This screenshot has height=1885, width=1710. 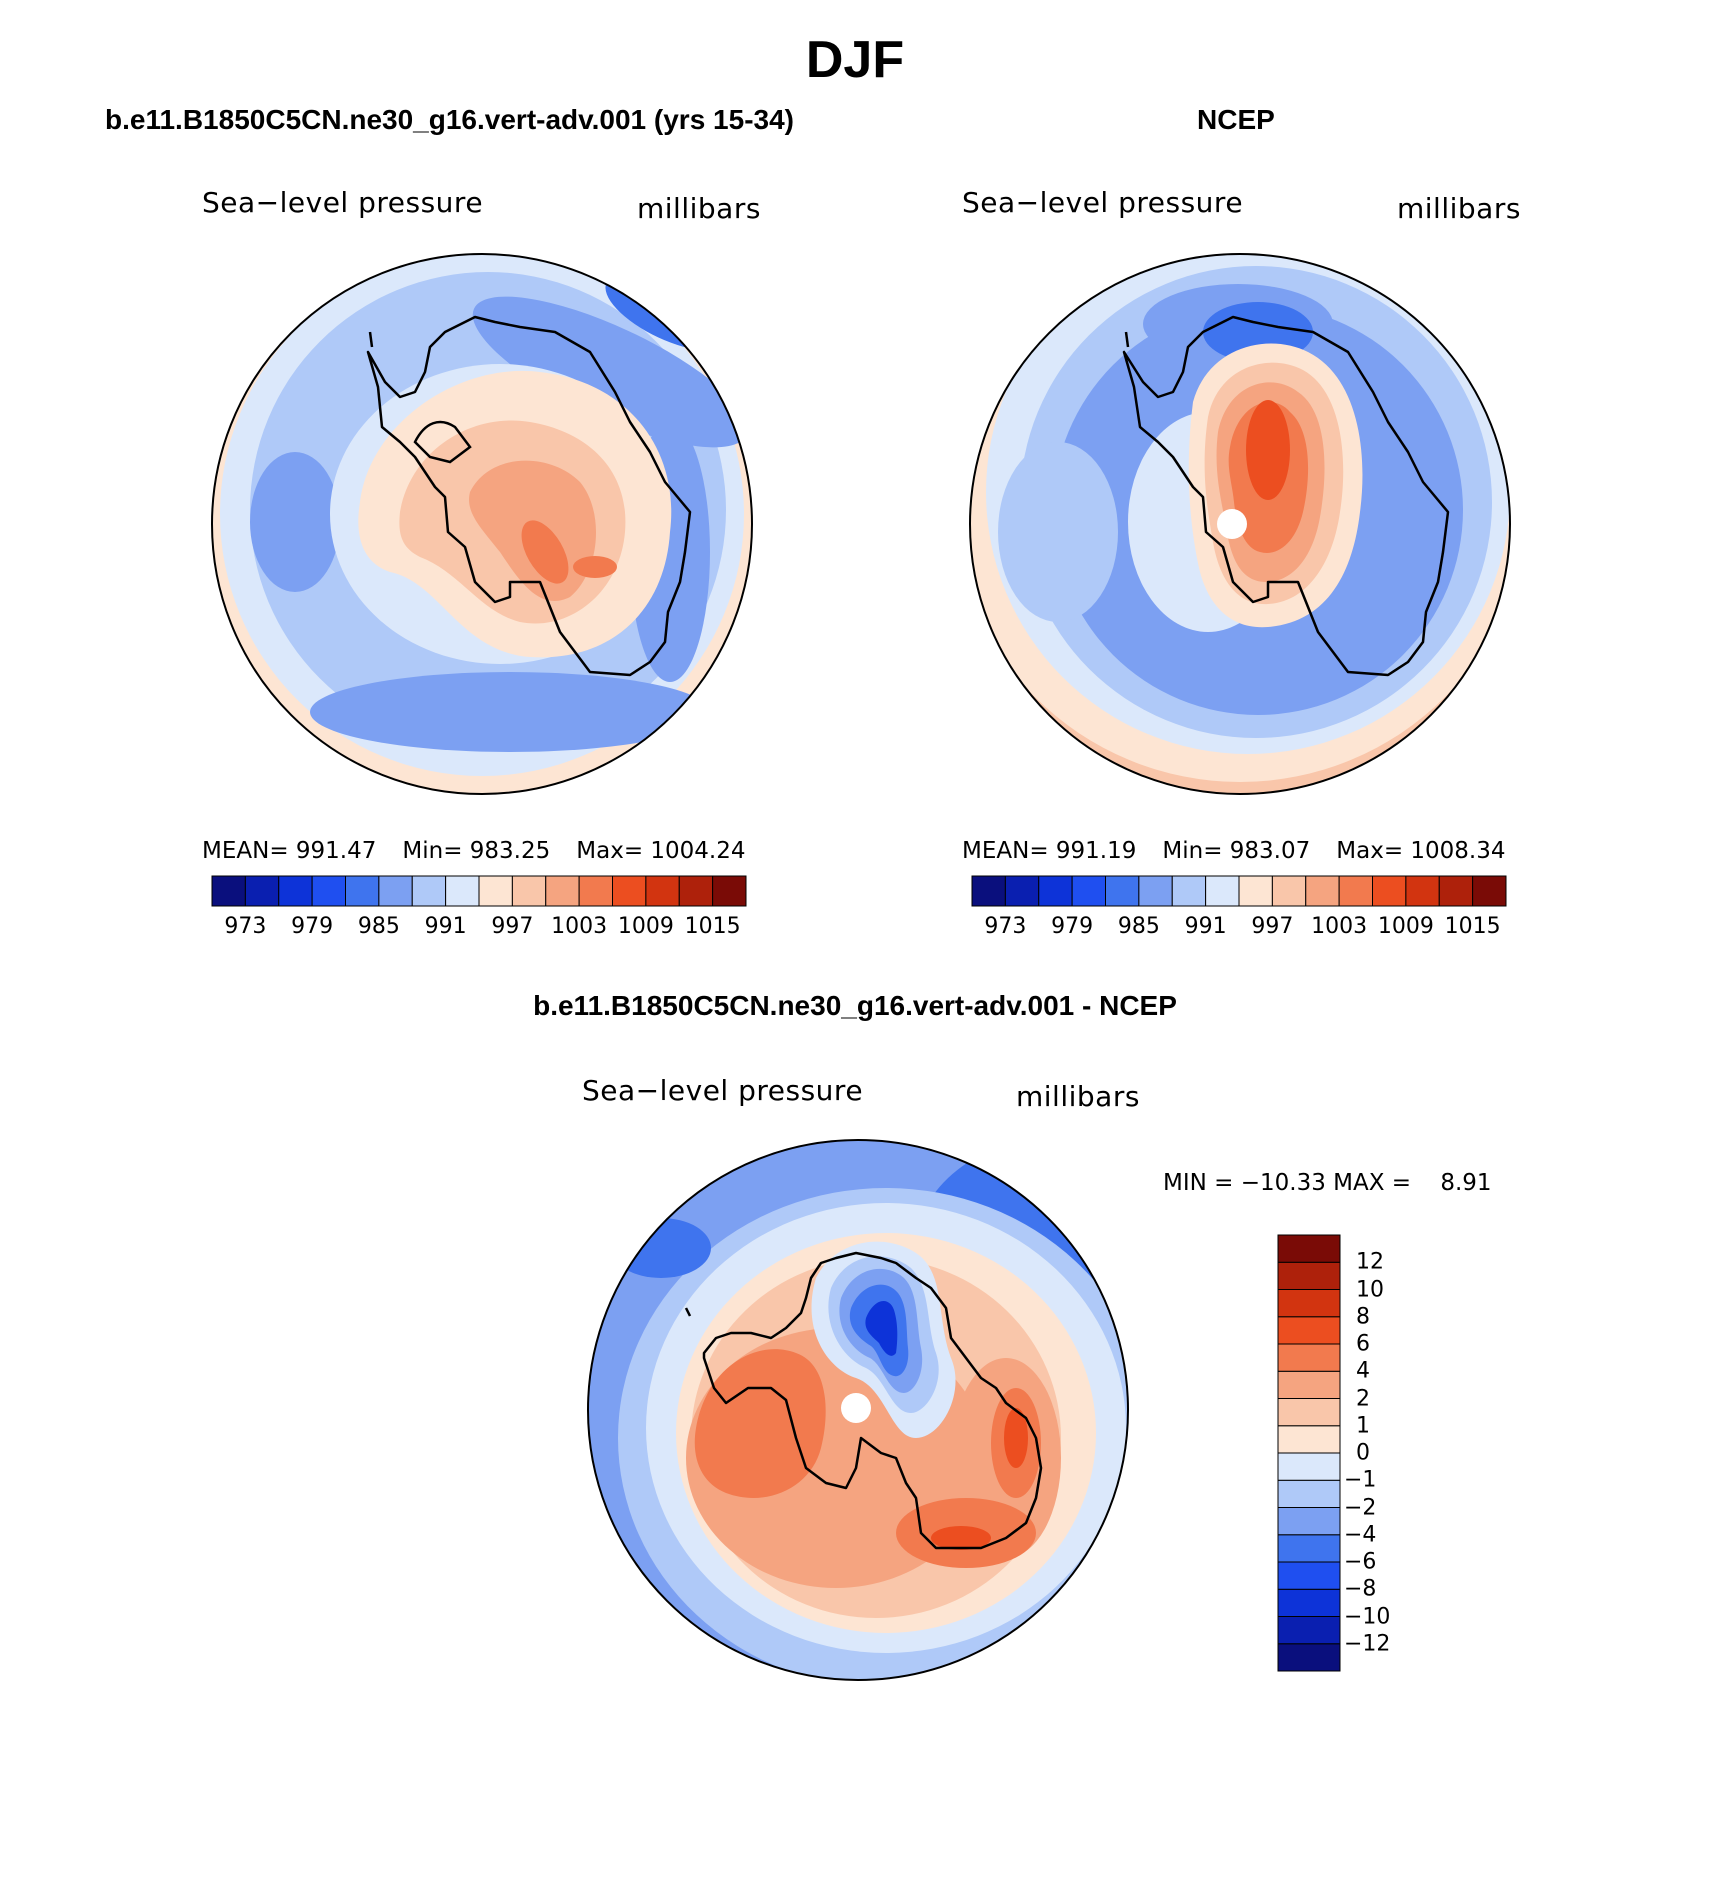 What do you see at coordinates (1363, 1426) in the screenshot?
I see `diff-colorbar-tick-label: 1` at bounding box center [1363, 1426].